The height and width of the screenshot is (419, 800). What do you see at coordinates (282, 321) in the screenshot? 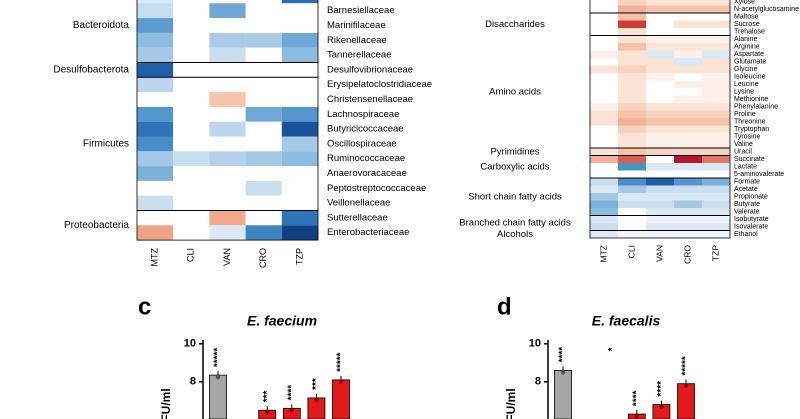
I see `chart-title: E. faecium` at bounding box center [282, 321].